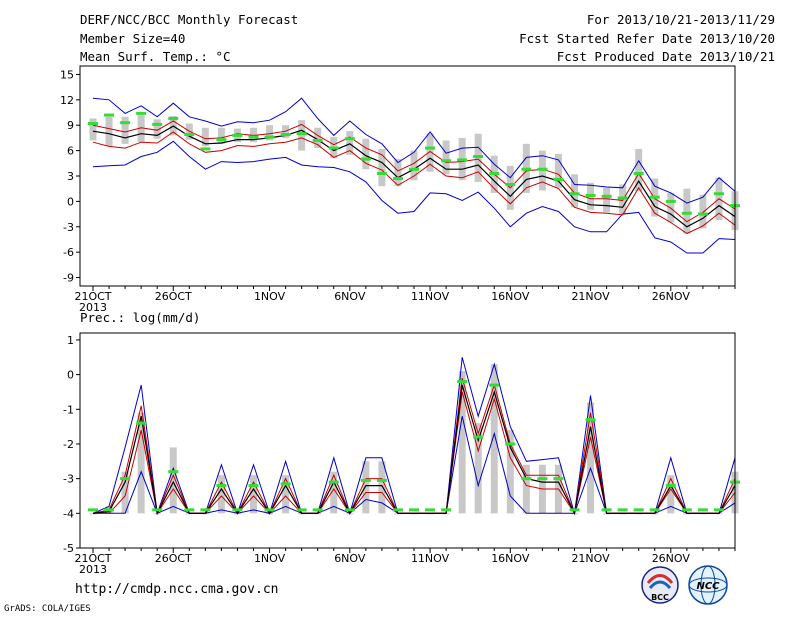 This screenshot has height=618, width=800. What do you see at coordinates (92, 296) in the screenshot?
I see `x-tick-label-0-0: 21OCT` at bounding box center [92, 296].